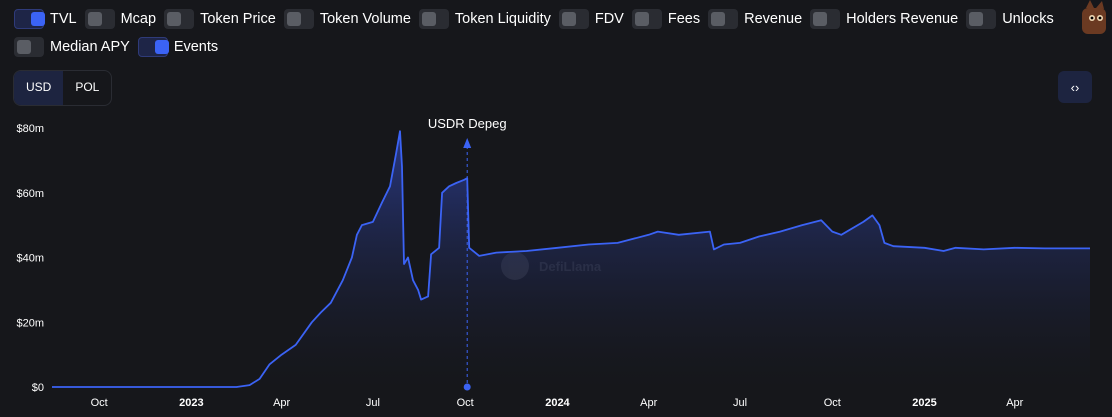  What do you see at coordinates (191, 403) in the screenshot?
I see `x-tick-label: 2023` at bounding box center [191, 403].